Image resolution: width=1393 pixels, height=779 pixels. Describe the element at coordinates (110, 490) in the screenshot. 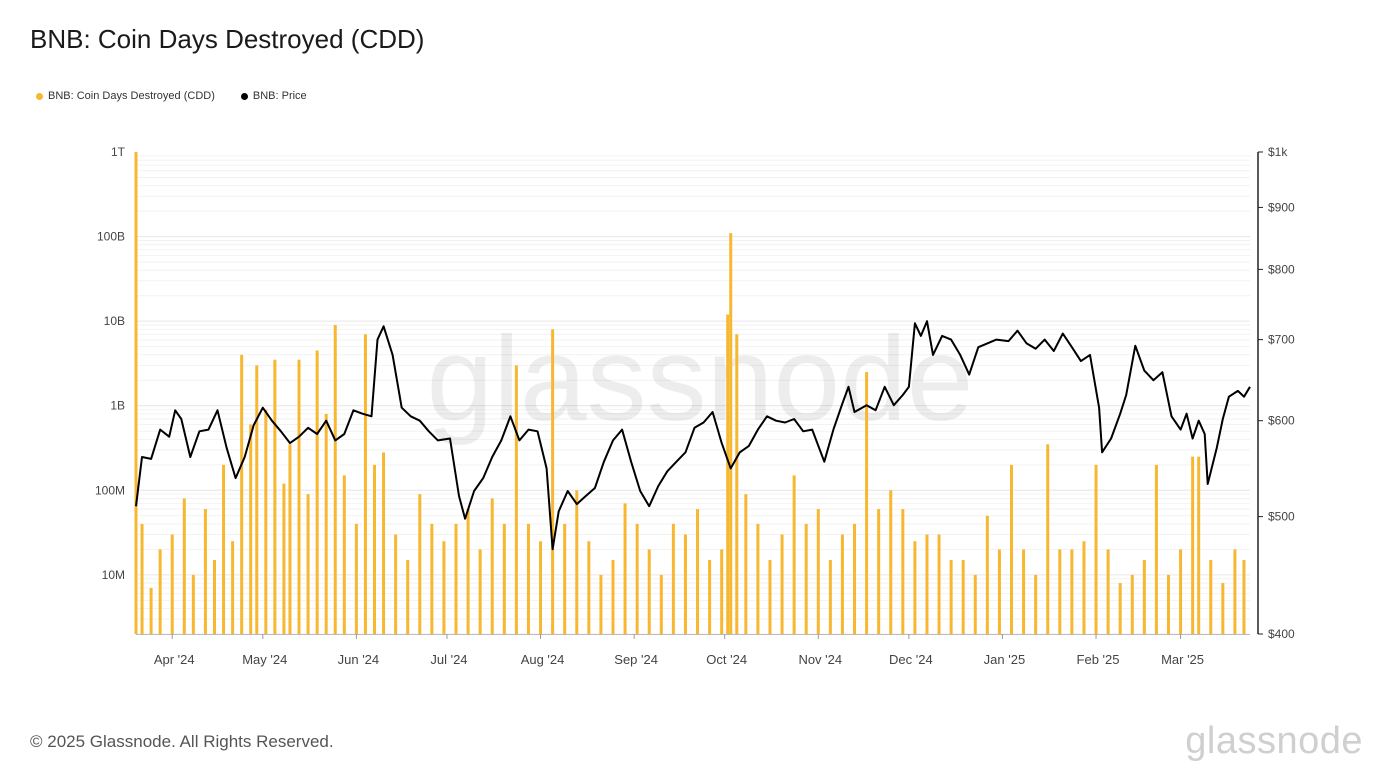

I see `y-left-tick-label: 100M` at that location.